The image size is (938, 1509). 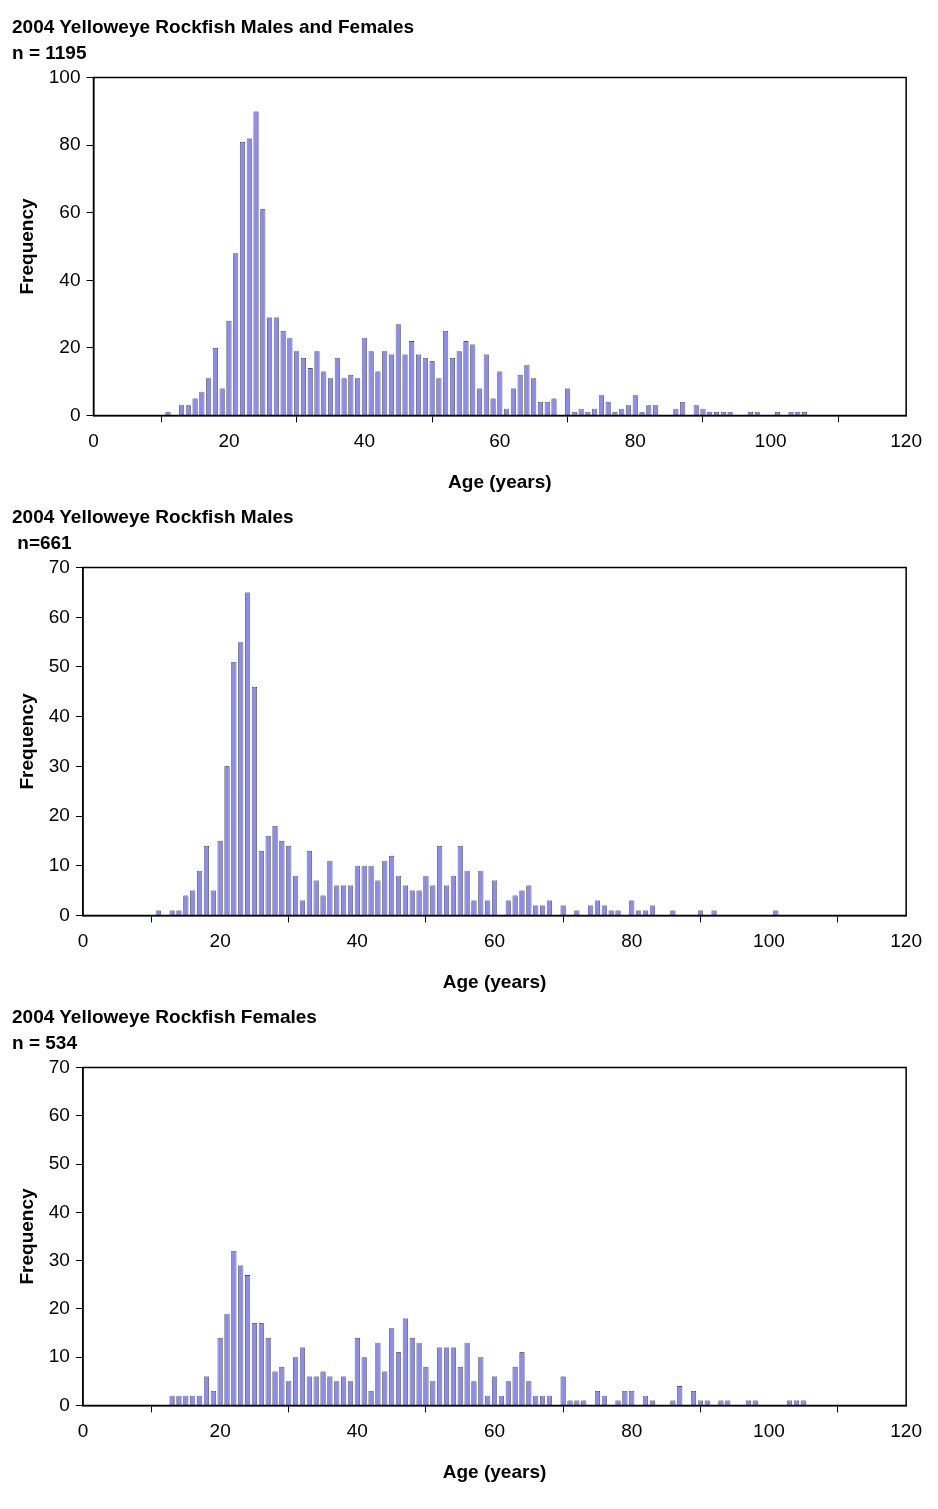 I want to click on y-tick-label: 100, so click(x=64, y=76).